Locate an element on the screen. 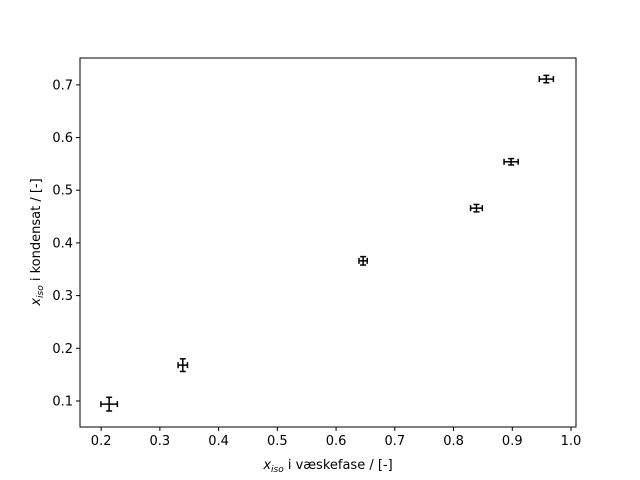 This screenshot has height=480, width=640. x-label-sub: iso is located at coordinates (277, 470).